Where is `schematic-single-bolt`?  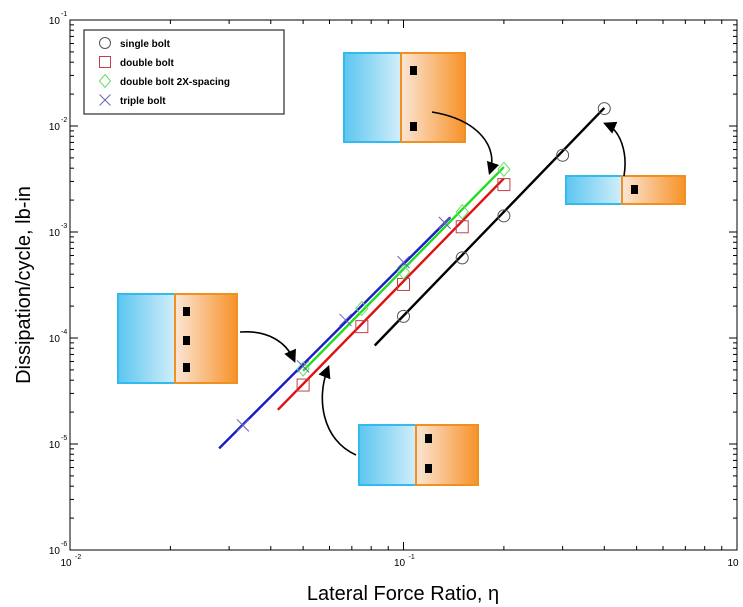 schematic-single-bolt is located at coordinates (625, 163).